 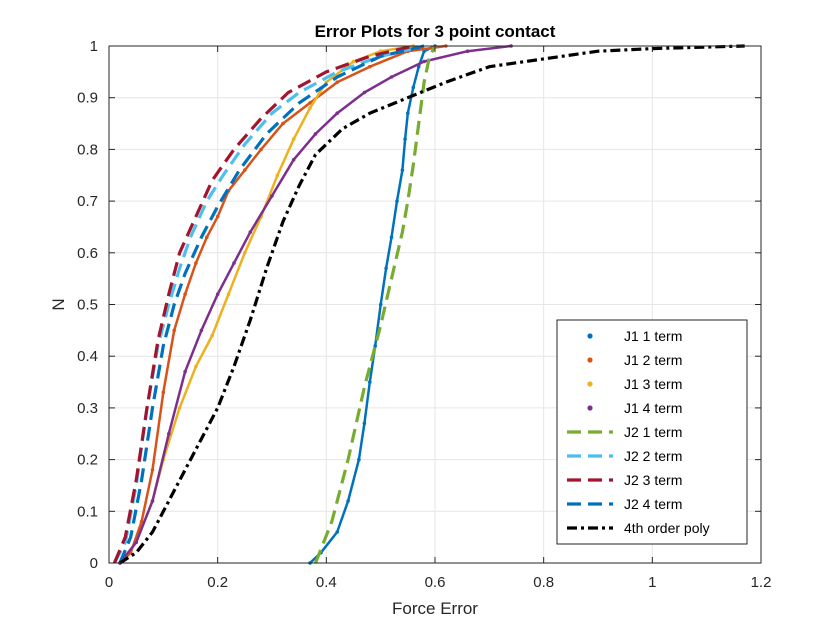 What do you see at coordinates (624, 456) in the screenshot?
I see `legend-item: J2 2 term` at bounding box center [624, 456].